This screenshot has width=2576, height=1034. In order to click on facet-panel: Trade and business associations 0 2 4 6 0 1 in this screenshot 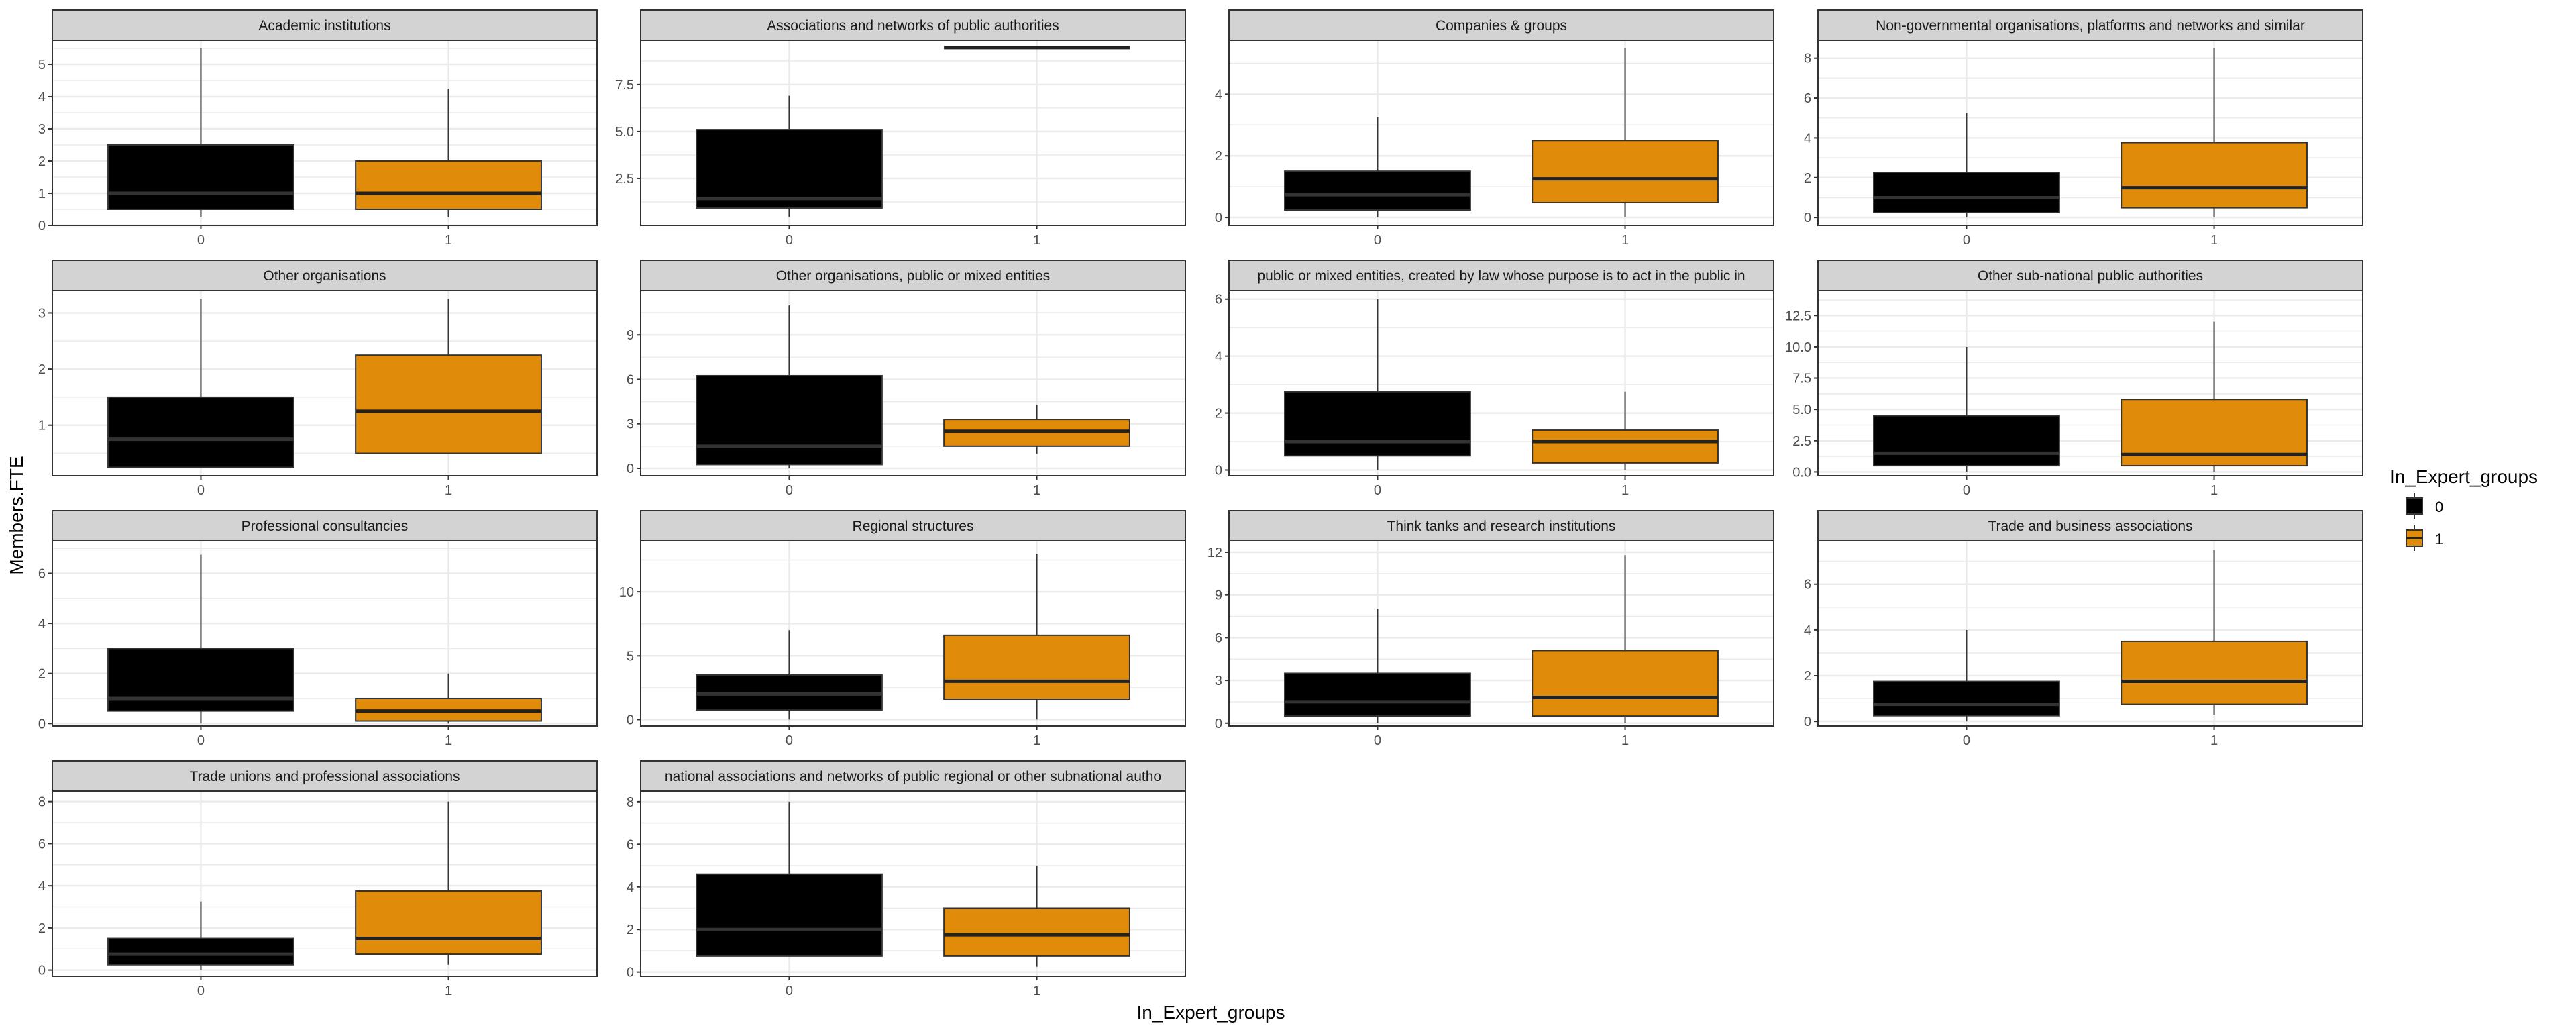, I will do `click(2083, 629)`.